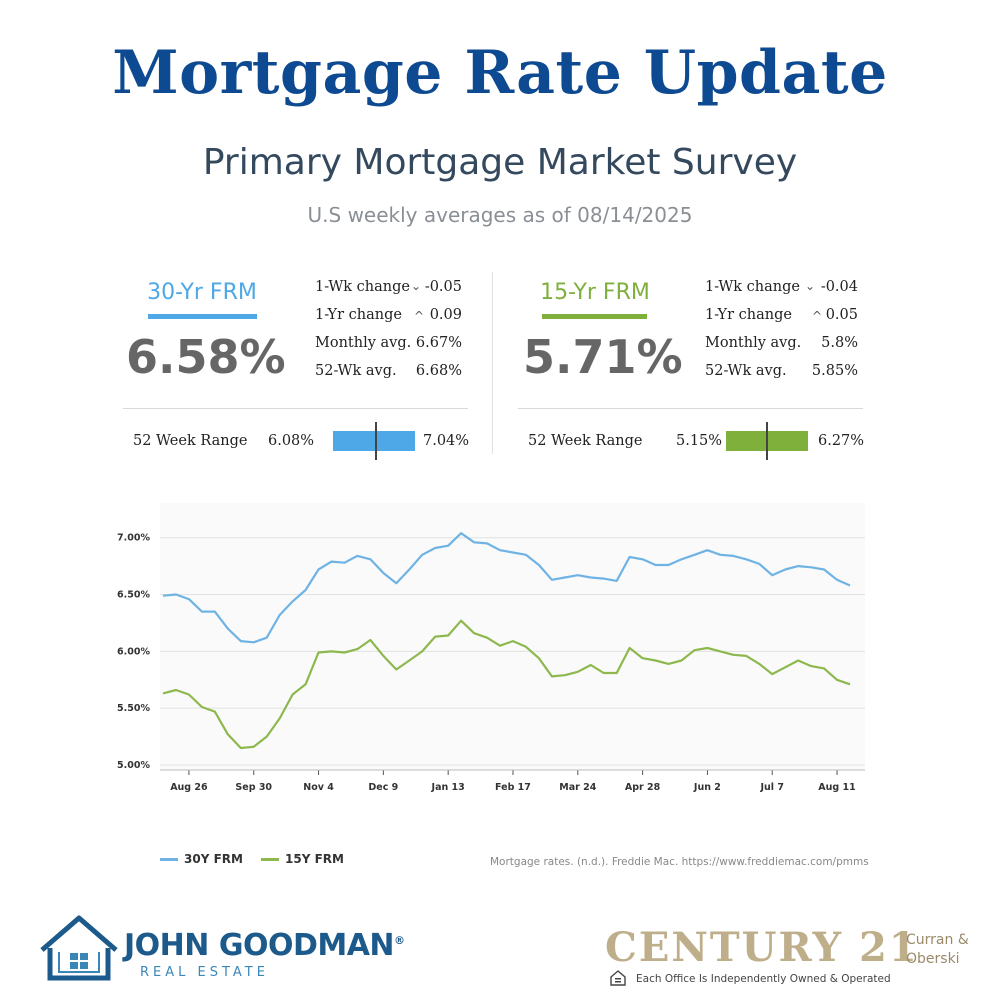 The width and height of the screenshot is (1000, 1000). Describe the element at coordinates (318, 787) in the screenshot. I see `x-tick-label: Nov 4` at that location.